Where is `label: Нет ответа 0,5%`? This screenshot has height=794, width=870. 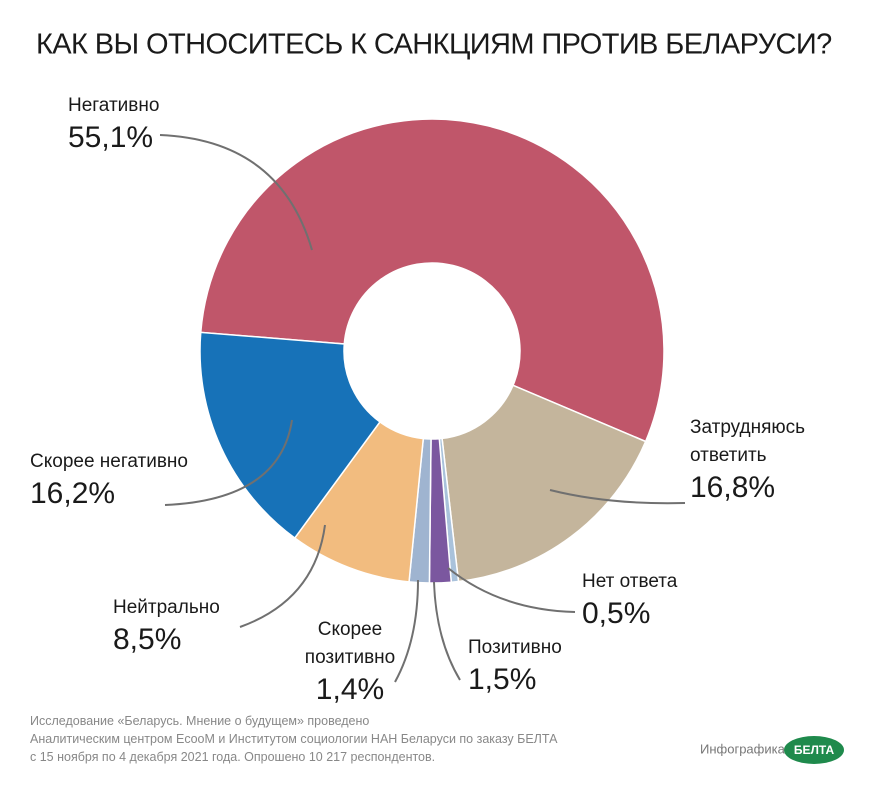
label: Нет ответа 0,5% is located at coordinates (629, 600).